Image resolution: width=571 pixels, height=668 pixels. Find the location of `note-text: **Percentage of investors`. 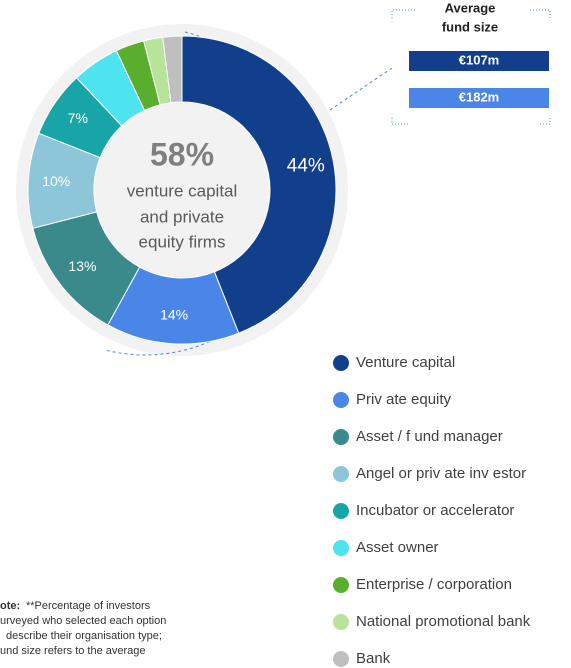

note-text: **Percentage of investors is located at coordinates (88, 606).